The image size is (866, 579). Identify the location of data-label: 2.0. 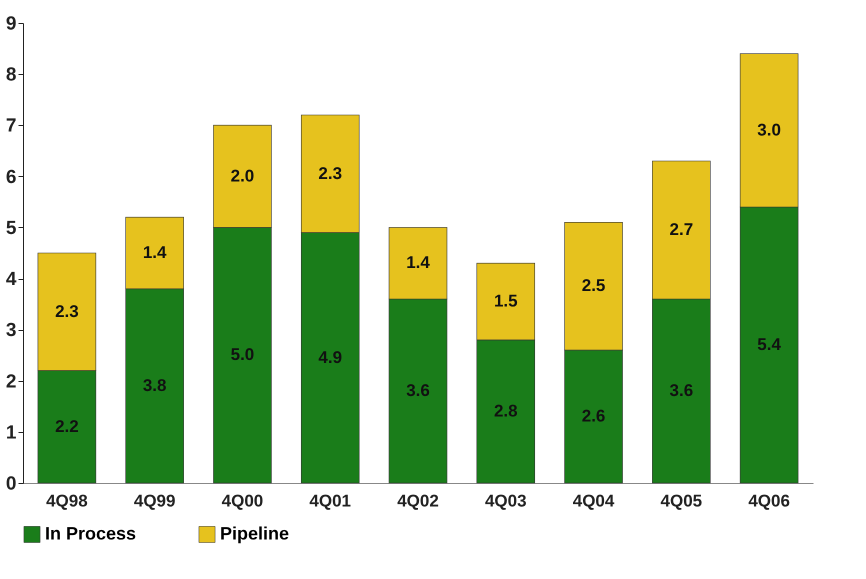
(242, 176).